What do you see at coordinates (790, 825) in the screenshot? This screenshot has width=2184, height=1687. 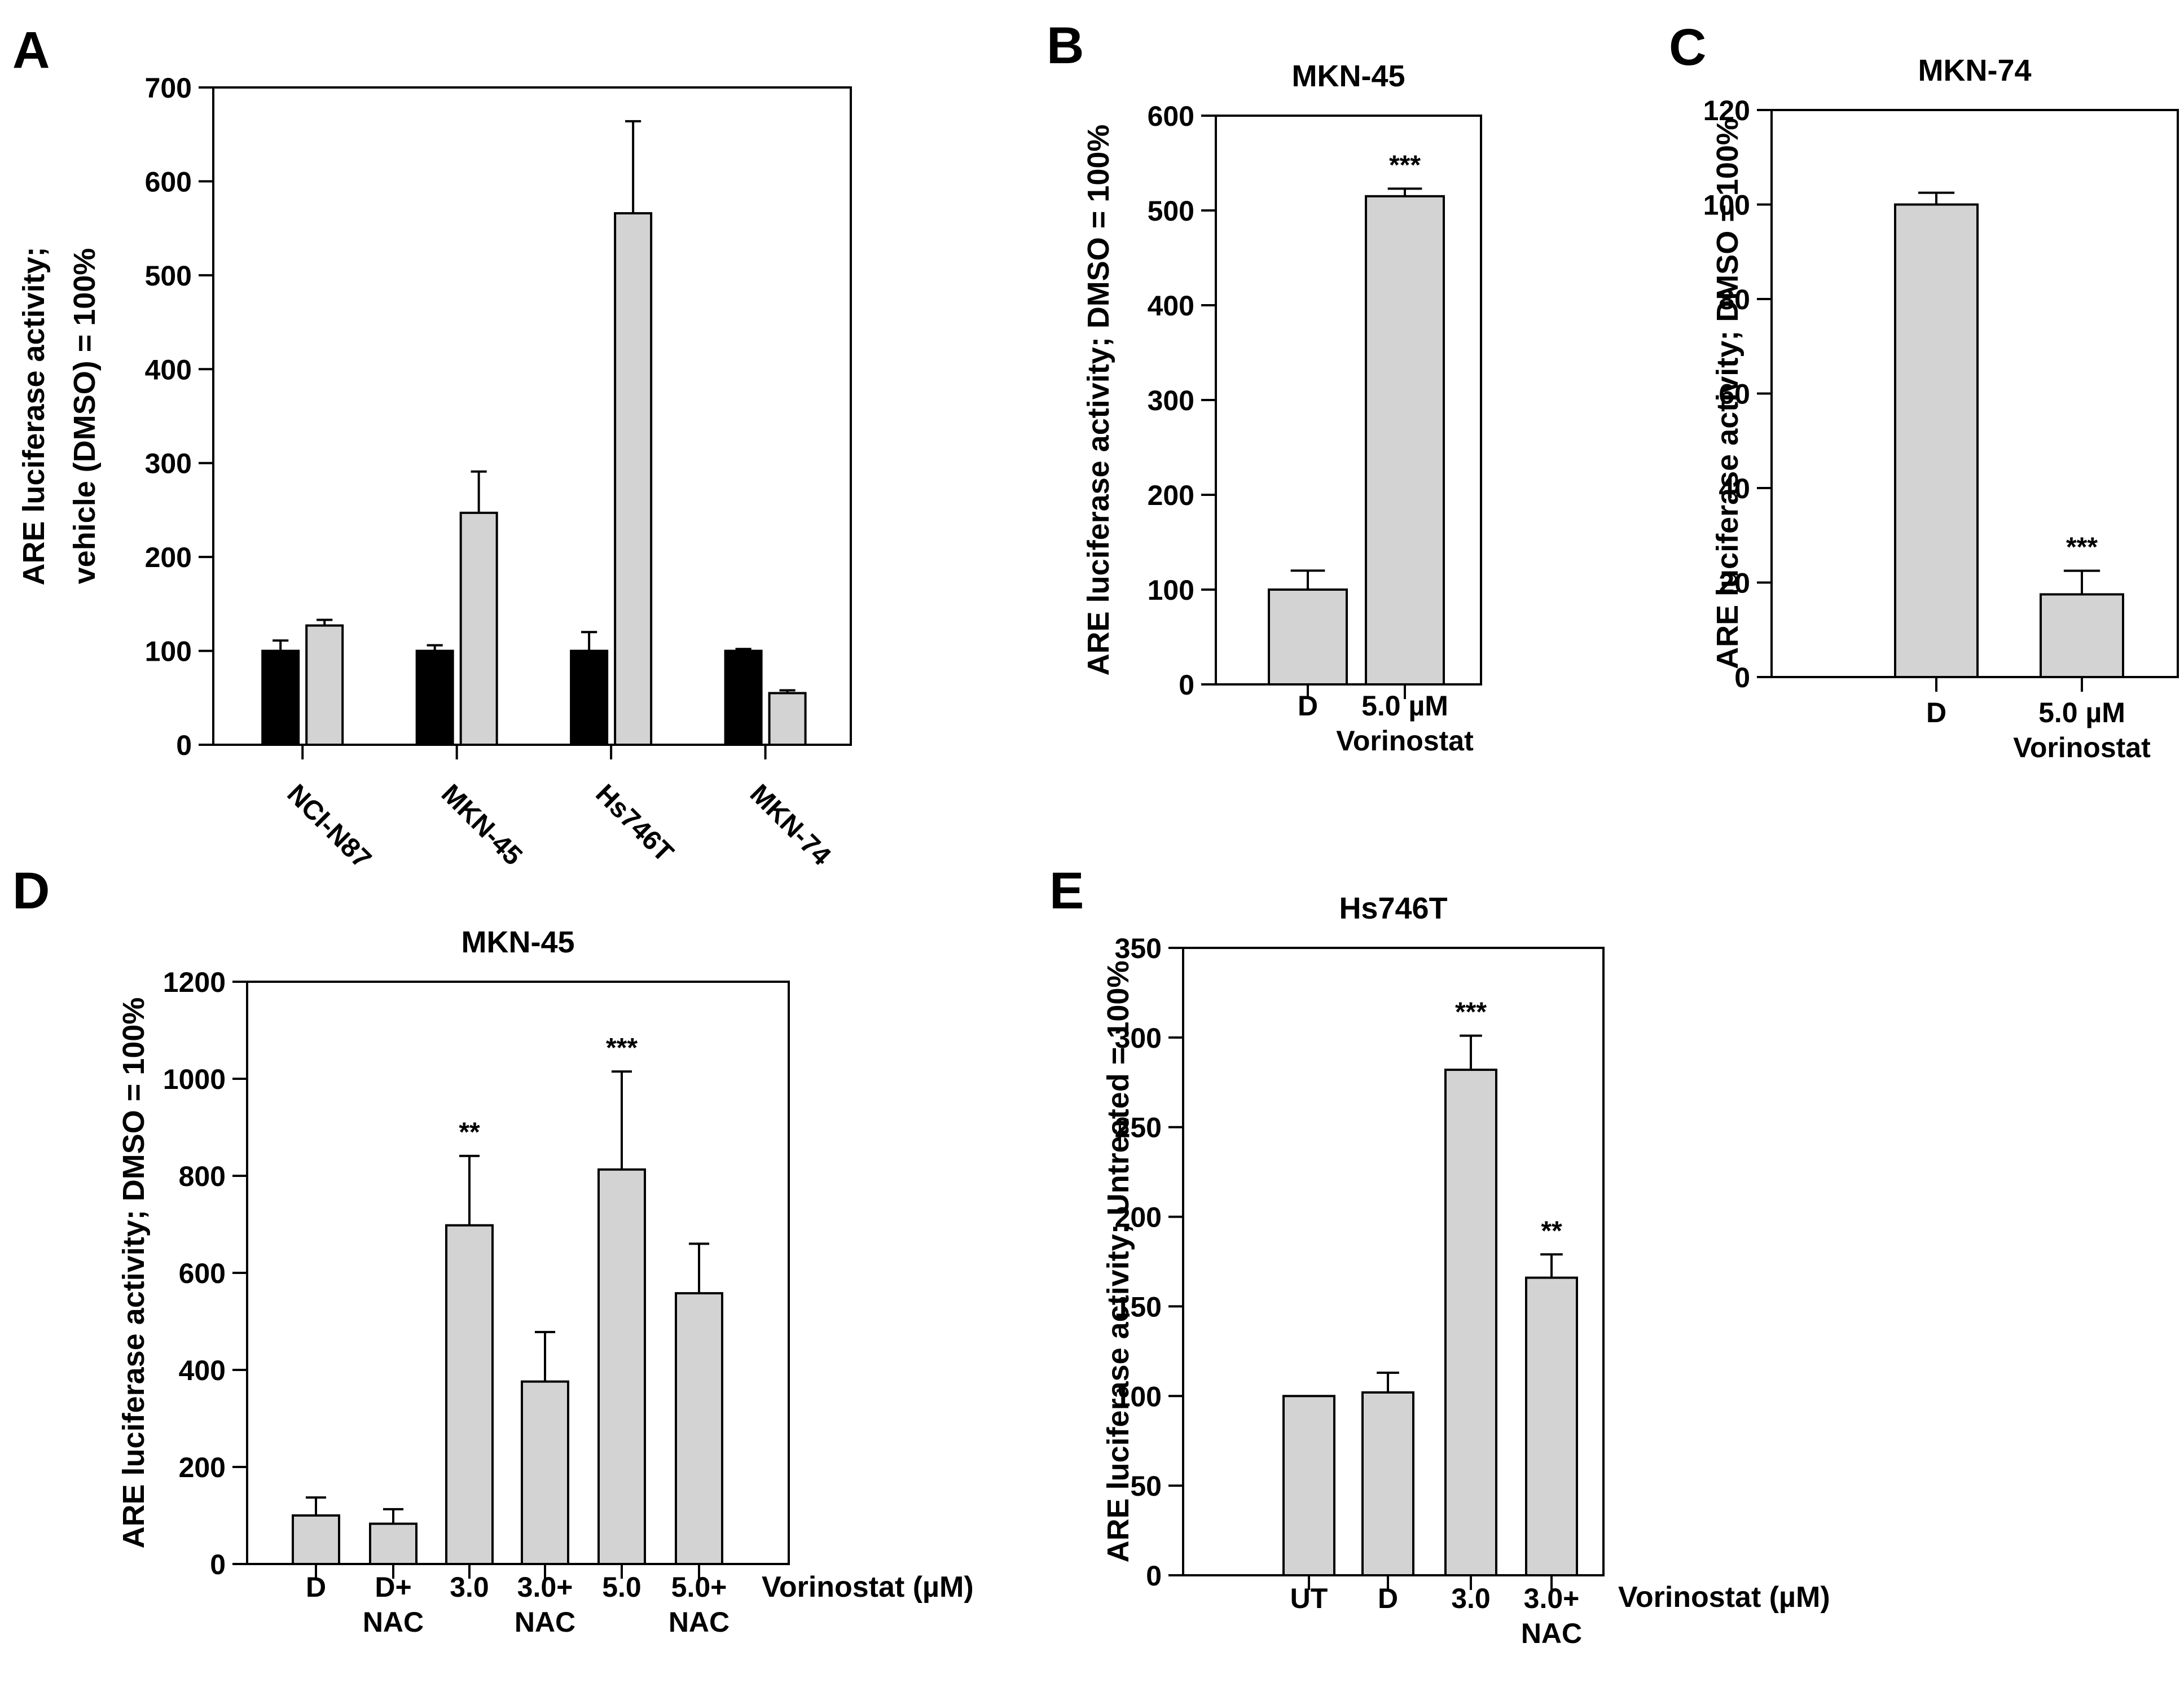 I see `x-category-label-a-3: MKN-74` at bounding box center [790, 825].